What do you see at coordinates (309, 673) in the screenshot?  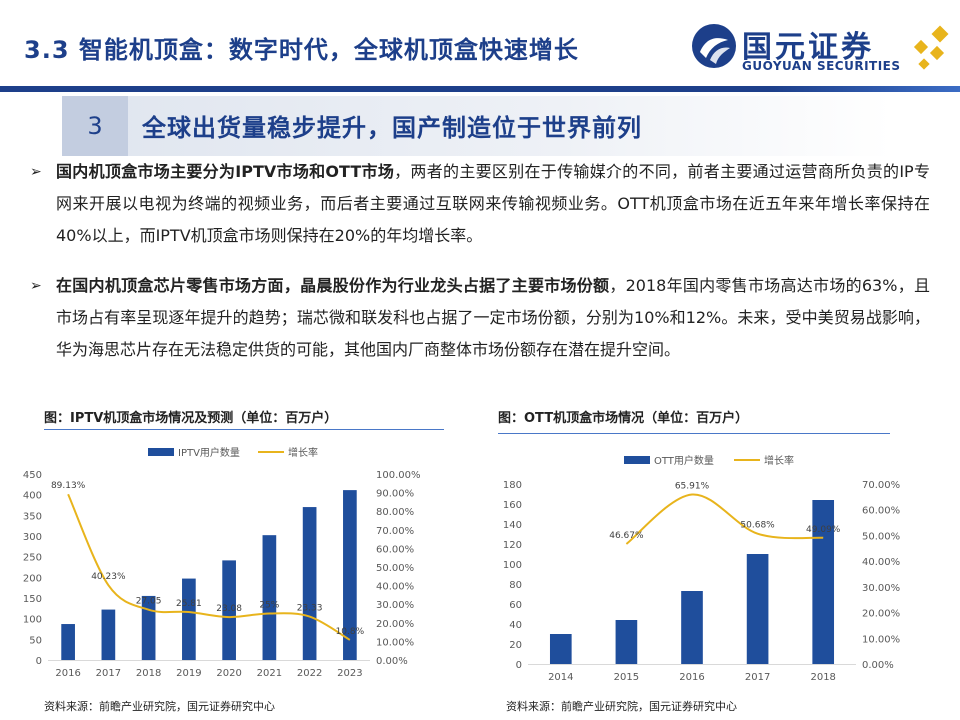 I see `x-axis-tick-label: 2022` at bounding box center [309, 673].